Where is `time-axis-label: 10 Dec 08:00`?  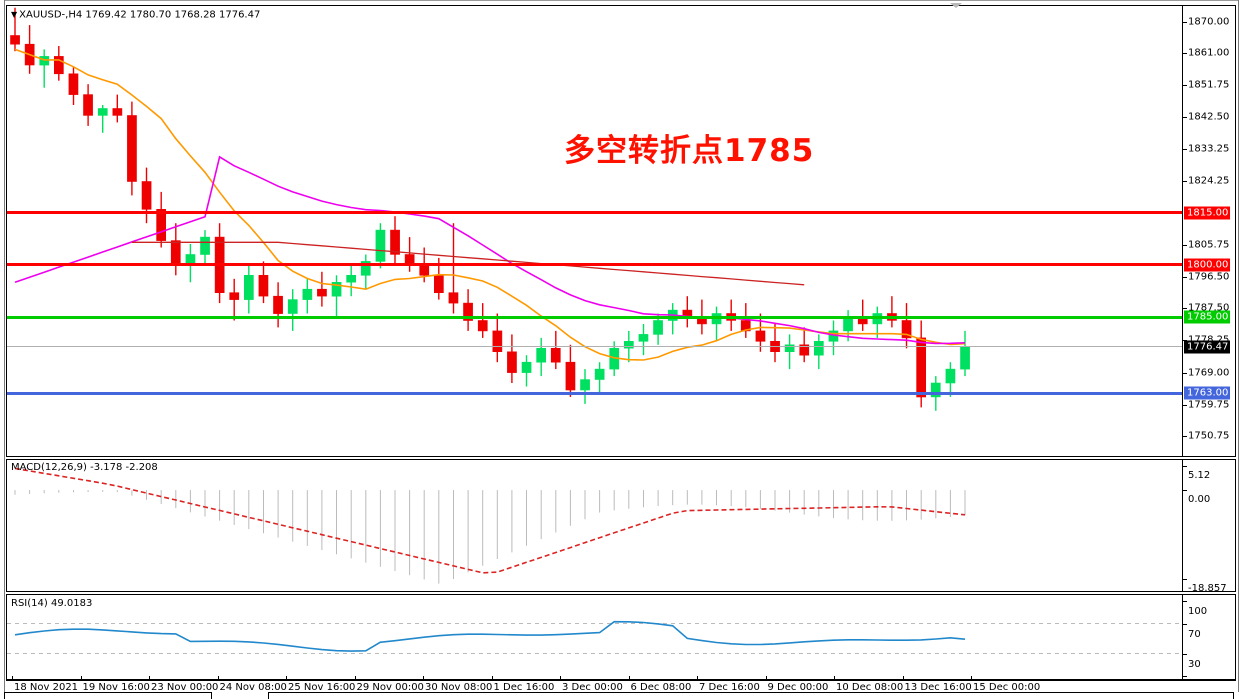 time-axis-label: 10 Dec 08:00 is located at coordinates (870, 687).